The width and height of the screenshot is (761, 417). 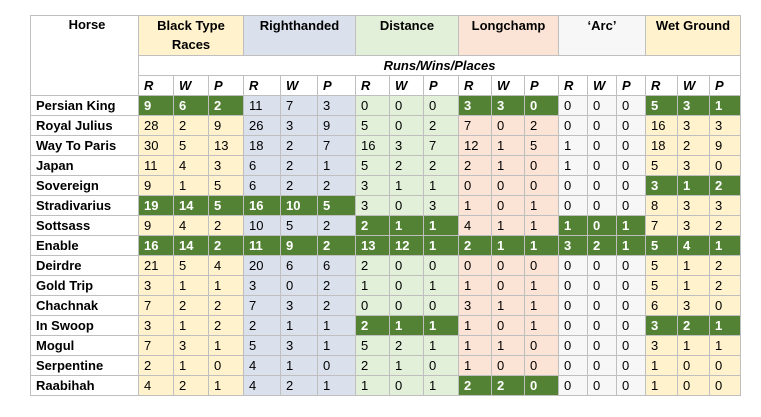 I want to click on stat-cell: 14, so click(x=191, y=245).